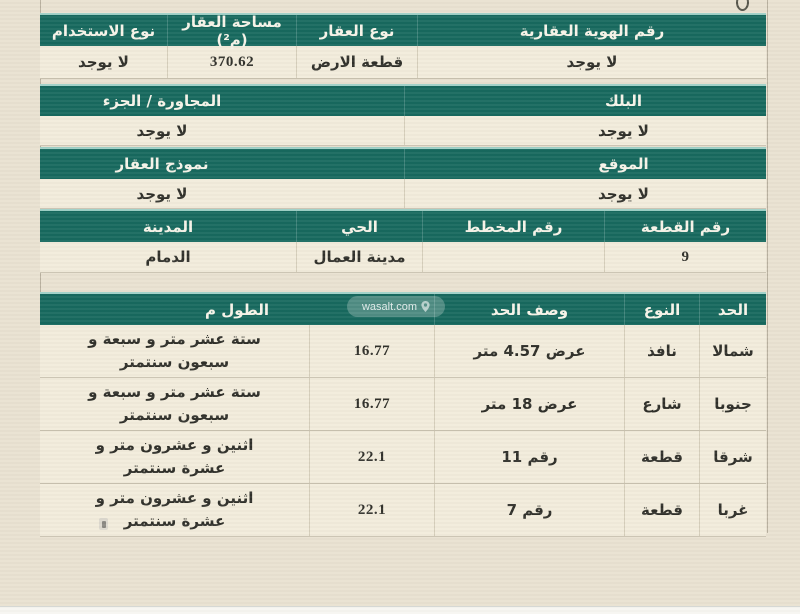 The height and width of the screenshot is (614, 800). What do you see at coordinates (232, 62) in the screenshot?
I see `value-property-area: 370.62` at bounding box center [232, 62].